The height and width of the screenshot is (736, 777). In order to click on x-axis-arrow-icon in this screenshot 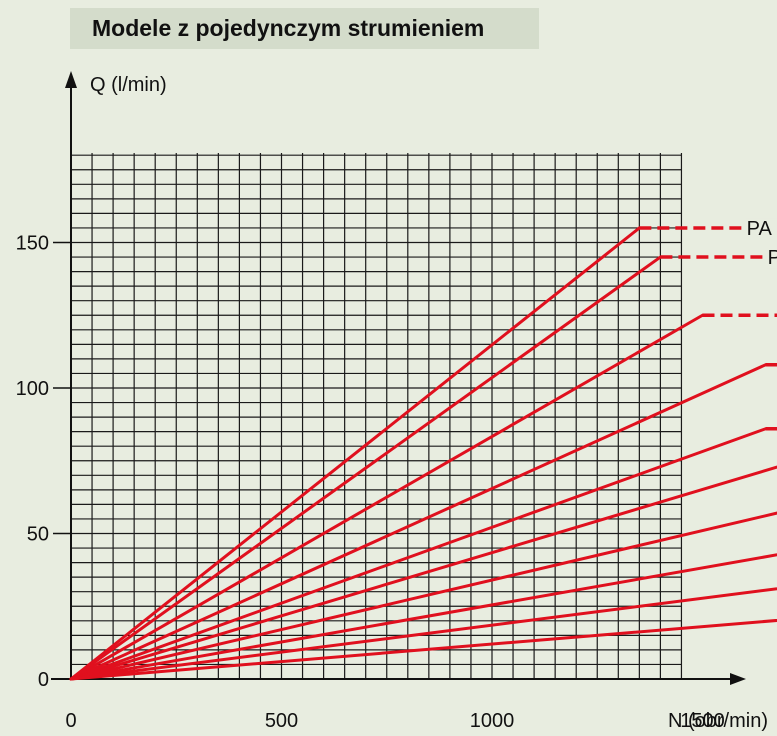, I will do `click(738, 679)`.